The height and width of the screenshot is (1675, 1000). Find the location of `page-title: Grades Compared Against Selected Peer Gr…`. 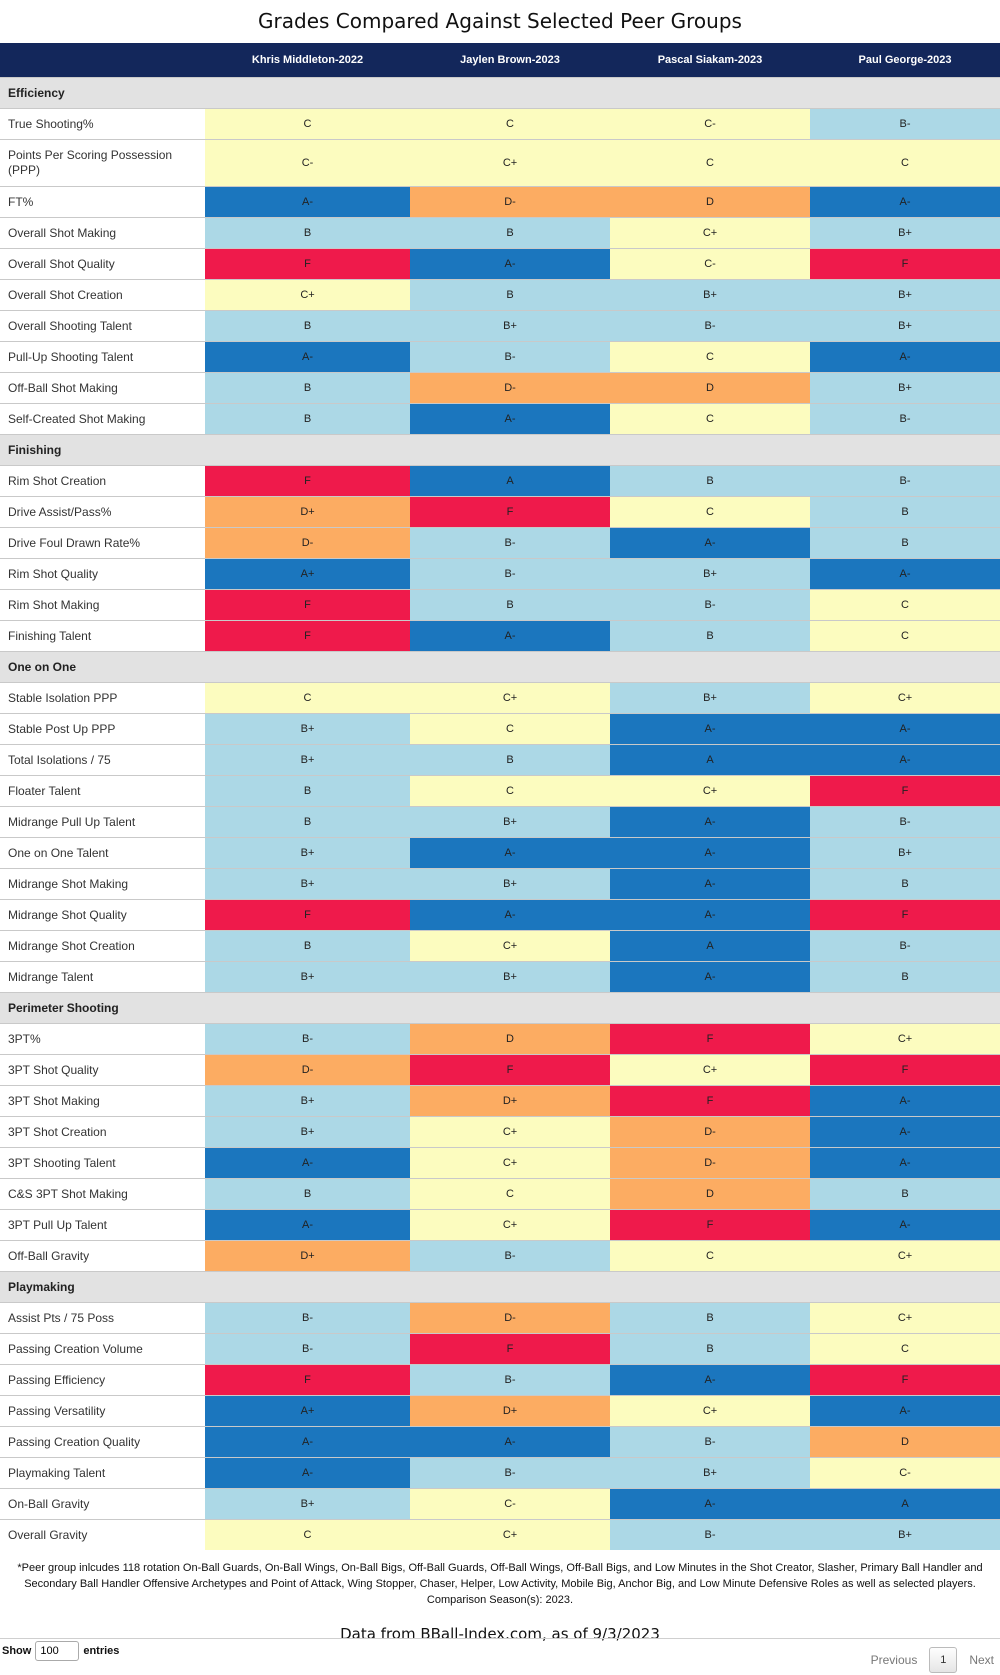

page-title: Grades Compared Against Selected Peer Gr… is located at coordinates (500, 21).